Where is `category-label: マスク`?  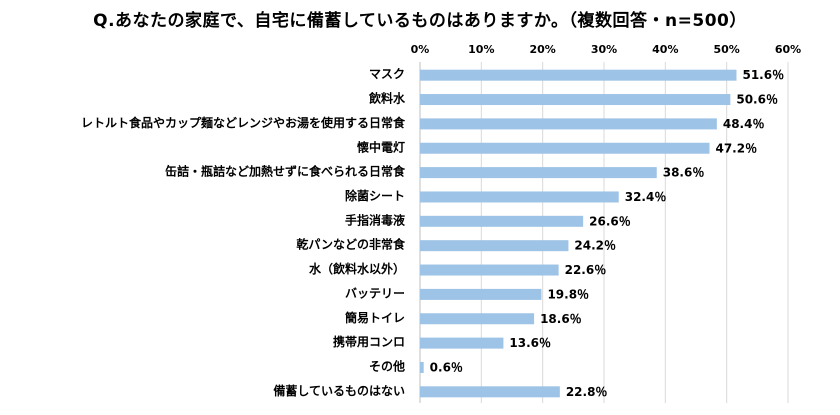 category-label: マスク is located at coordinates (387, 74).